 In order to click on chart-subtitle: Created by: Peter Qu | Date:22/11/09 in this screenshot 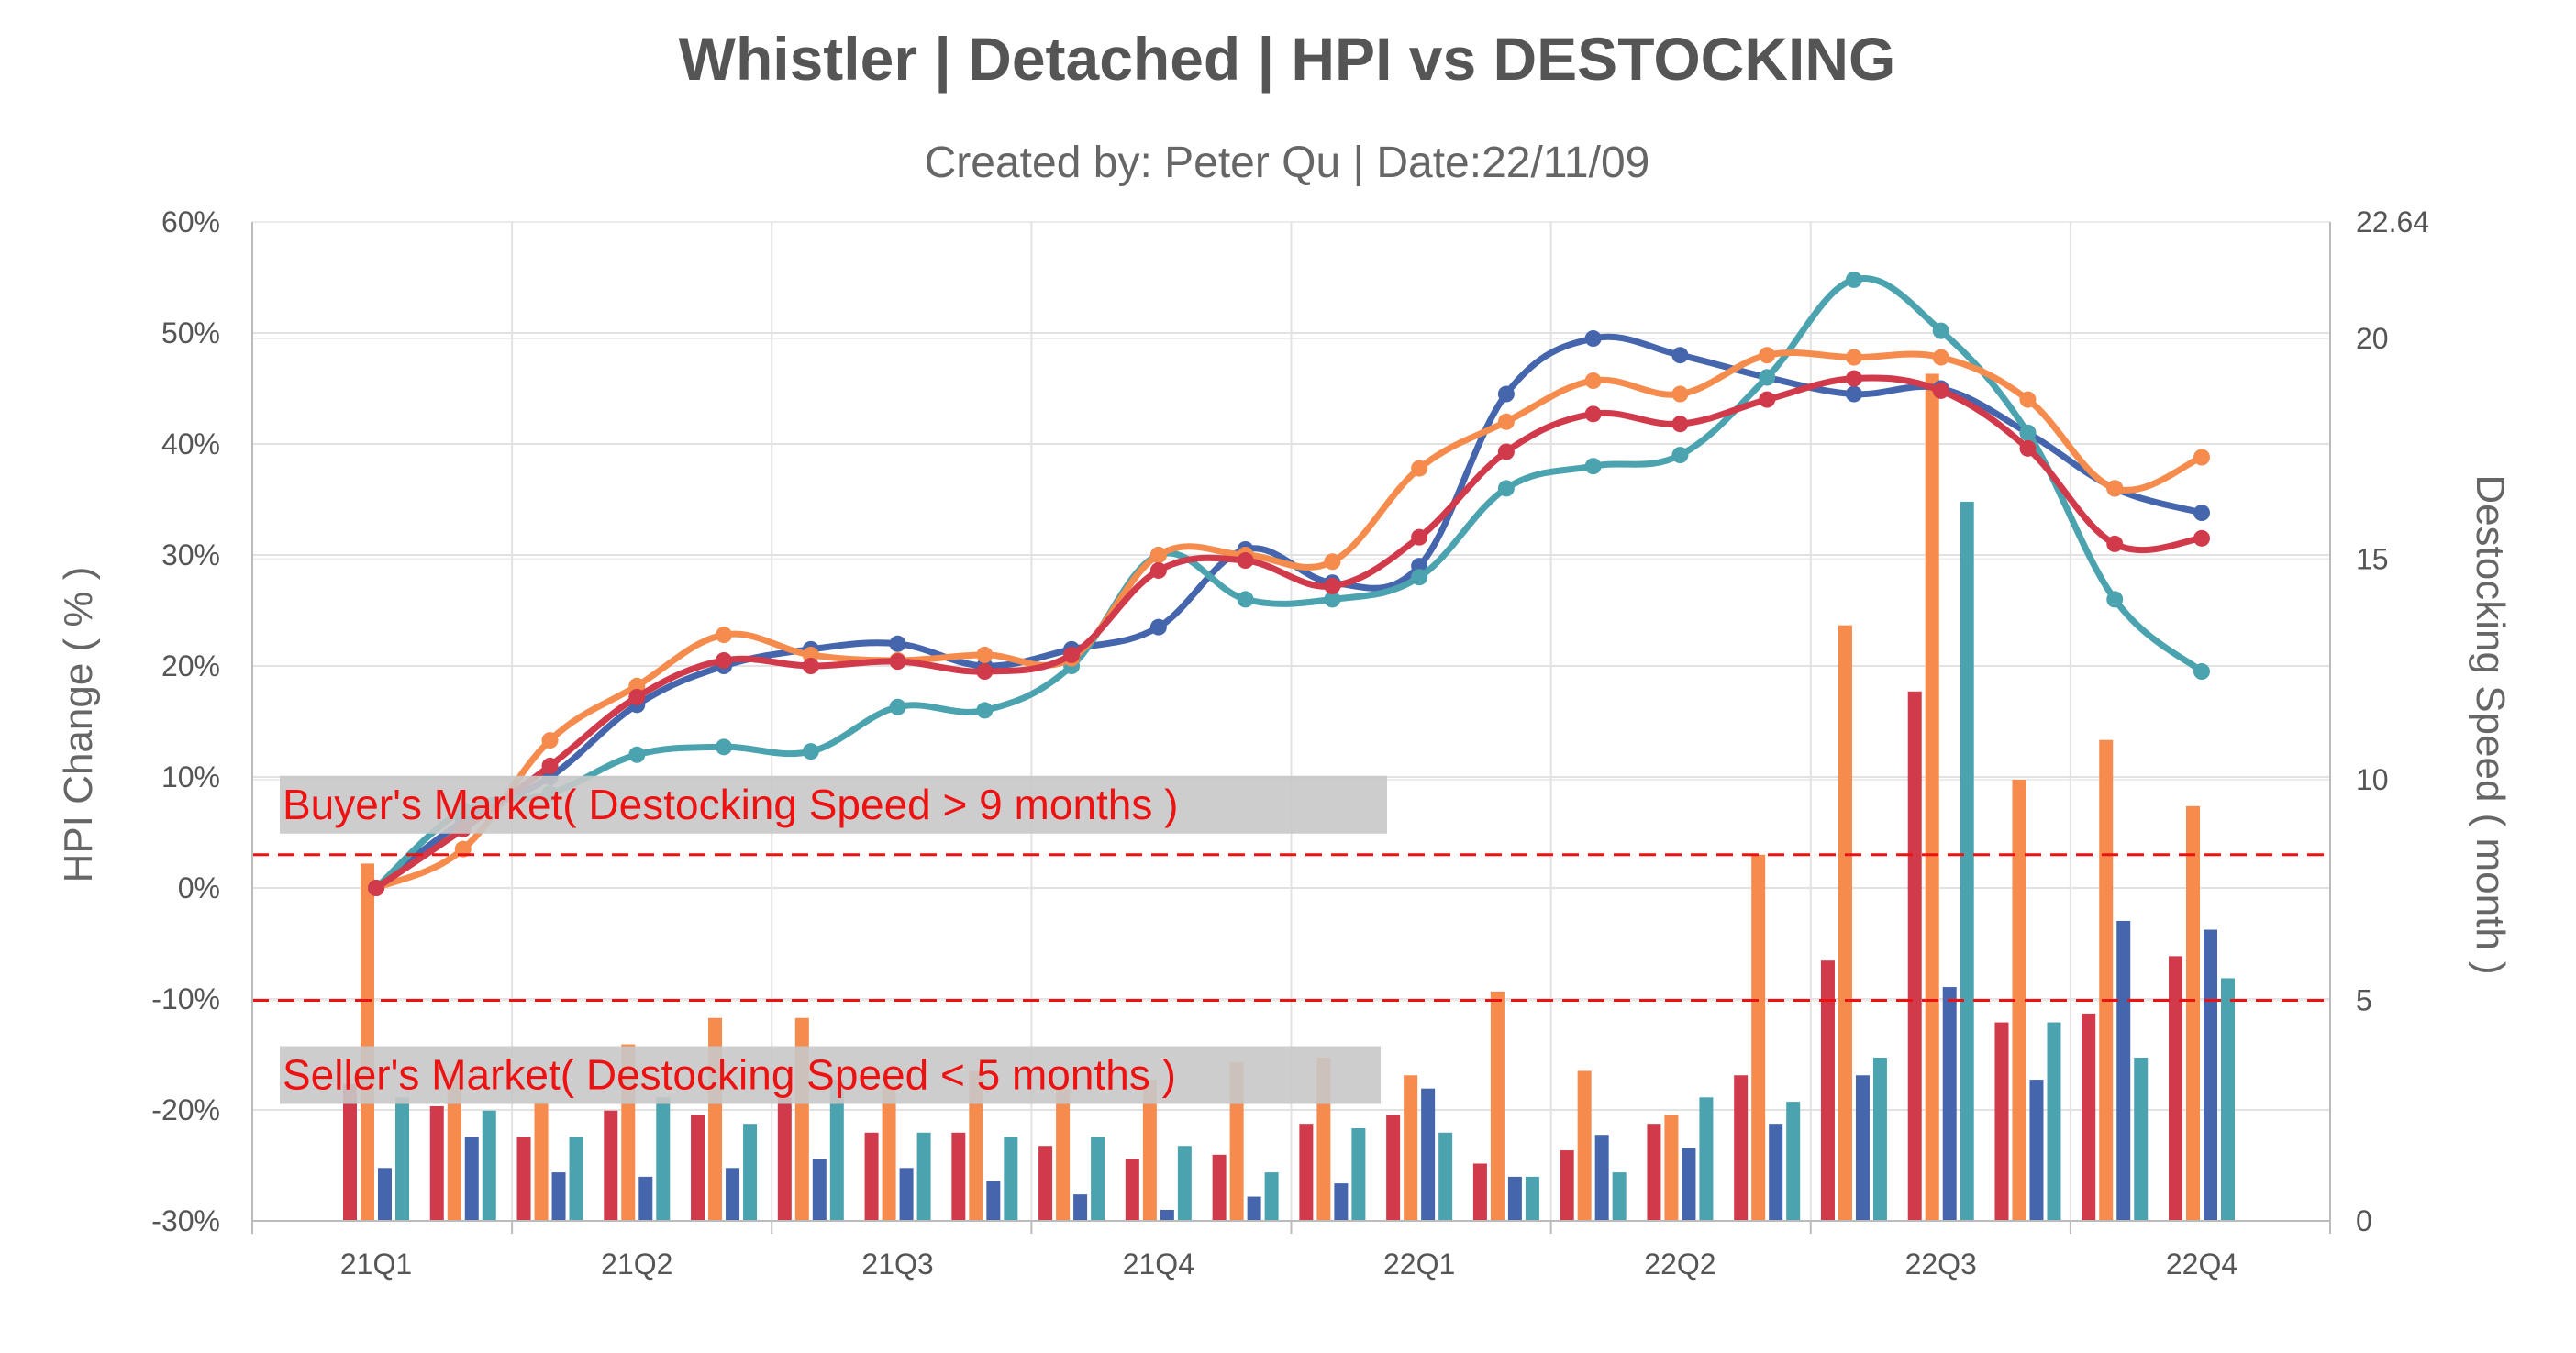, I will do `click(1287, 163)`.